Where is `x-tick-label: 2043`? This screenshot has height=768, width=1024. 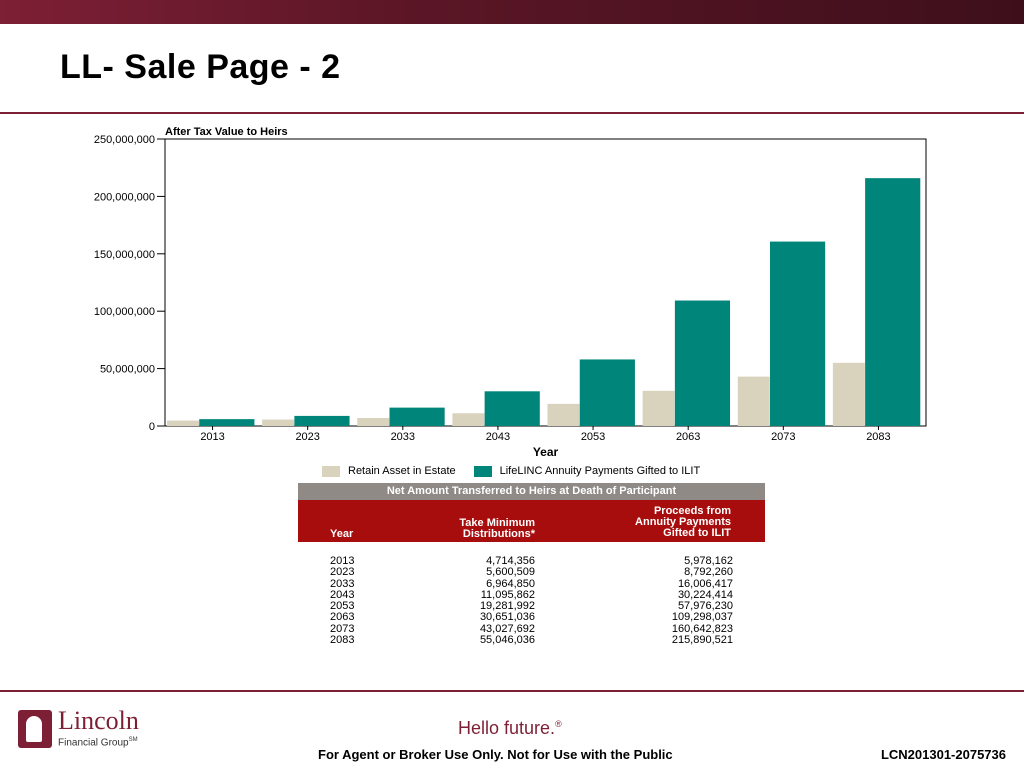
x-tick-label: 2043 is located at coordinates (498, 437).